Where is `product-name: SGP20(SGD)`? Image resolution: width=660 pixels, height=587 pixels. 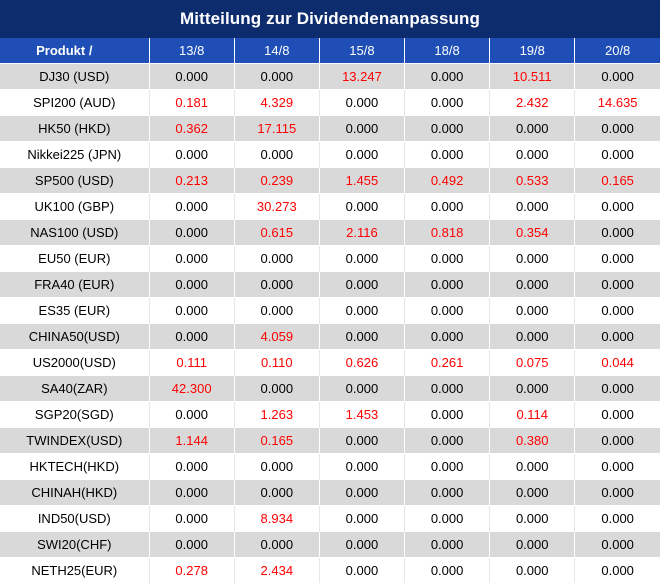
product-name: SGP20(SGD) is located at coordinates (75, 414).